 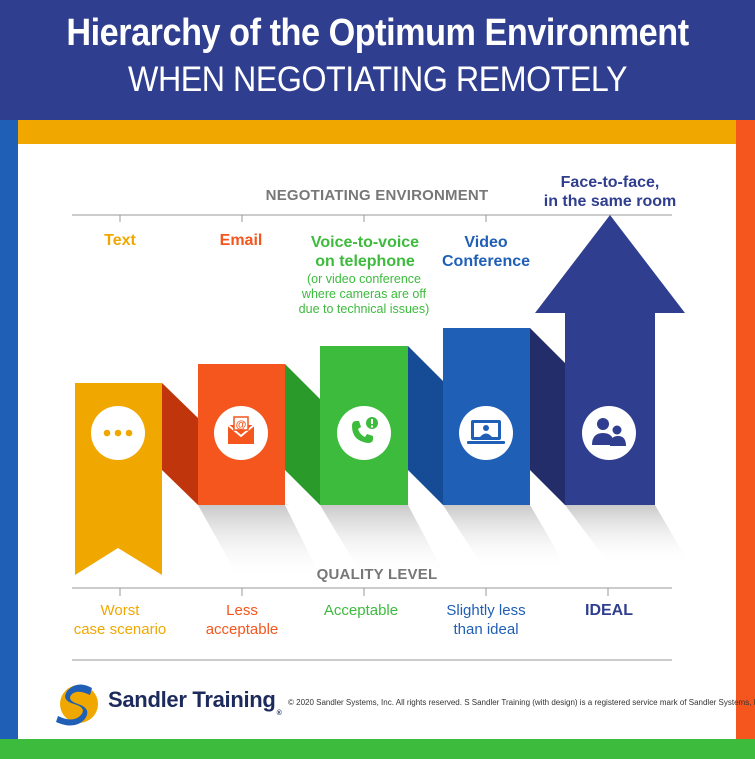 I want to click on quality-text: Worst case scenario, so click(x=120, y=620).